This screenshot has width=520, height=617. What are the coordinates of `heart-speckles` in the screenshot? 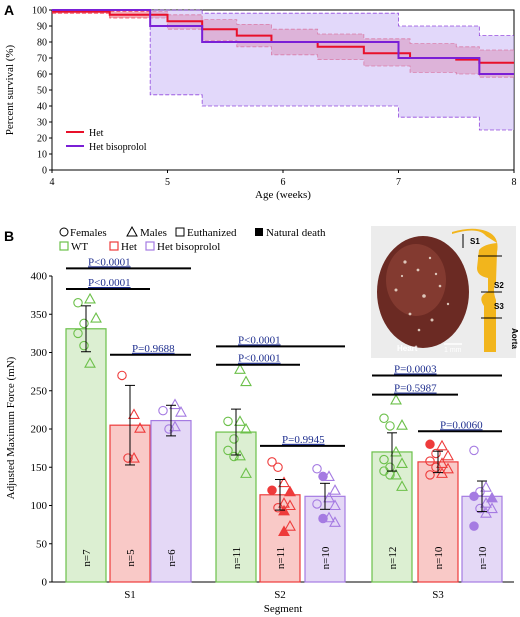 It's located at (422, 294).